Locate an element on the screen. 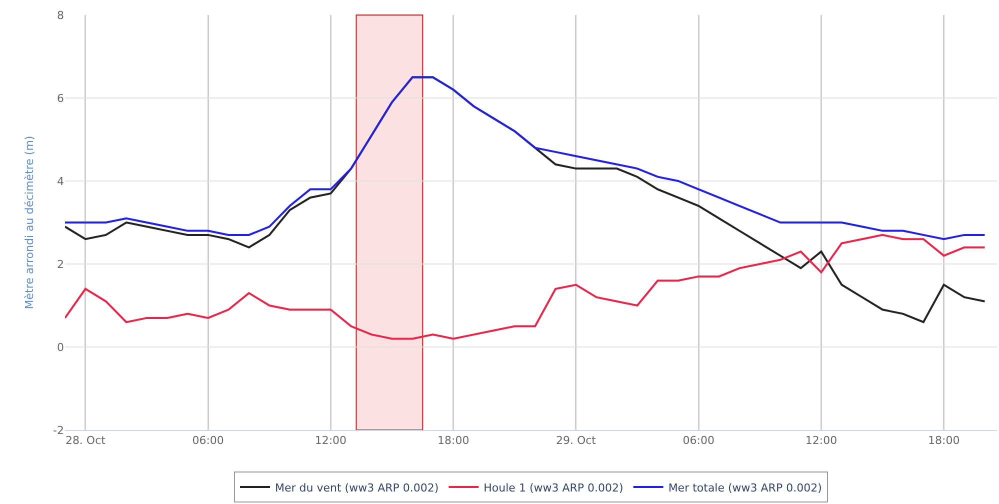 The image size is (999, 504). y-tick-label: 4 is located at coordinates (60, 181).